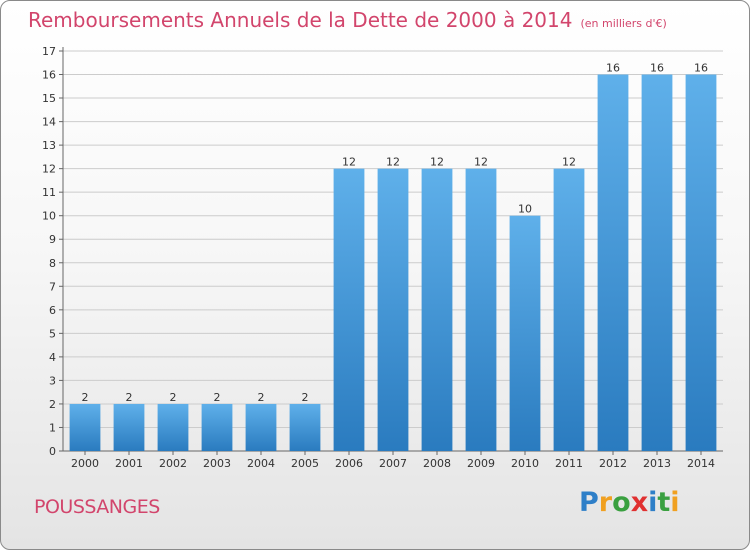 The height and width of the screenshot is (550, 750). Describe the element at coordinates (52, 427) in the screenshot. I see `y-tick-label: 1` at that location.